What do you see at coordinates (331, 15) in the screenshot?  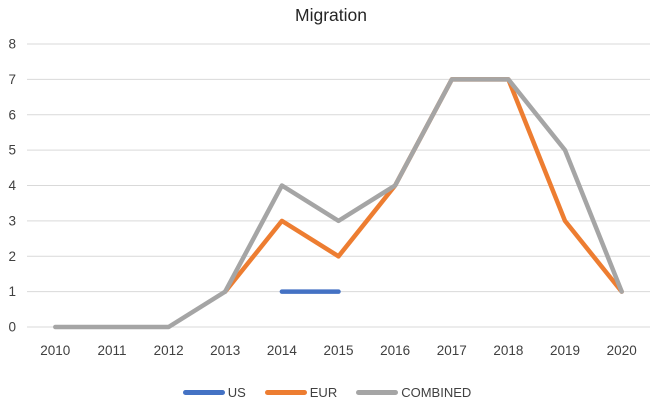 I see `chart-title: Migration` at bounding box center [331, 15].